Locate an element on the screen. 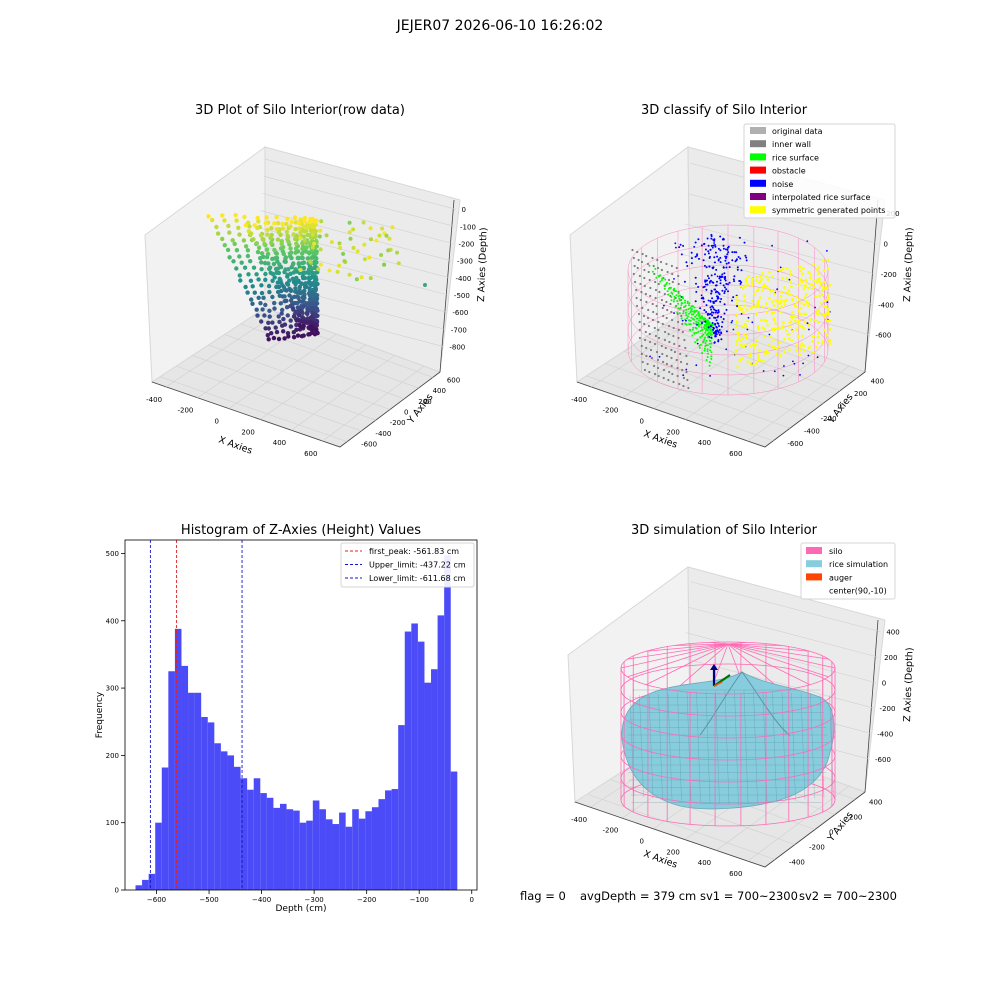 The height and width of the screenshot is (1000, 1000). y-tick-label: -400 is located at coordinates (812, 431).